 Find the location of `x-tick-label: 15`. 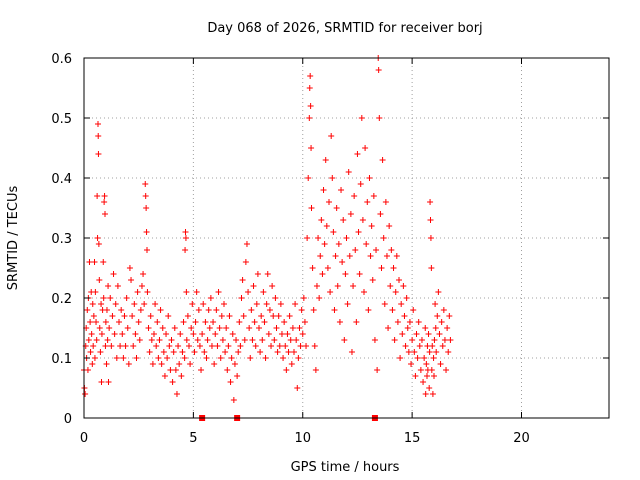

x-tick-label: 15 is located at coordinates (412, 438).